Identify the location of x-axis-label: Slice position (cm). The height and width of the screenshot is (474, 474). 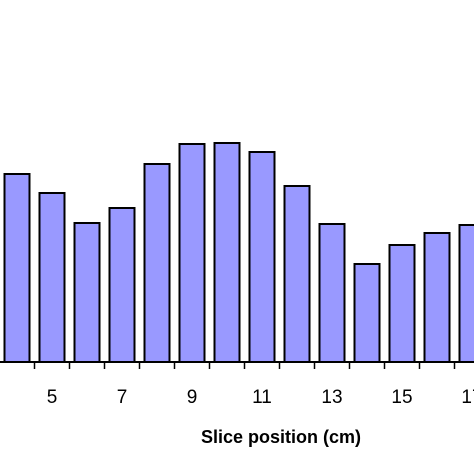
(281, 437).